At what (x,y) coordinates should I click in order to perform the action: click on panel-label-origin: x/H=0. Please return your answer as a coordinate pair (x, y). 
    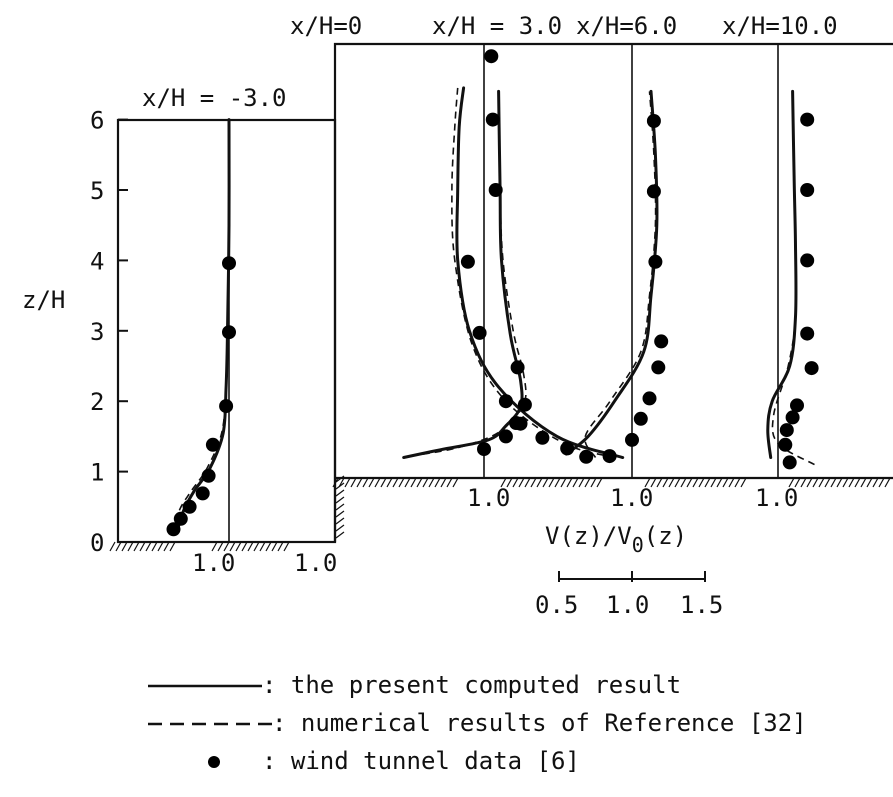
    Looking at the image, I should click on (326, 26).